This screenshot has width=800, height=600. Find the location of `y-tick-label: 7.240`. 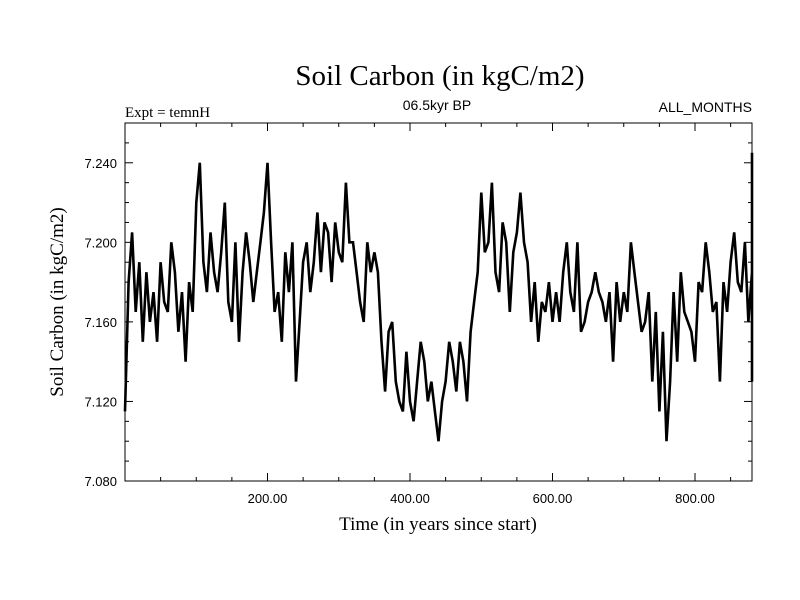

y-tick-label: 7.240 is located at coordinates (100, 163).